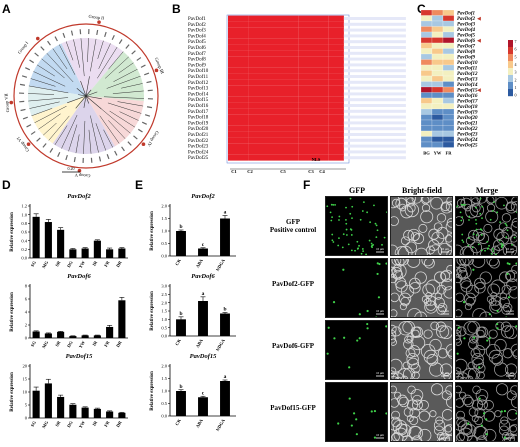  Describe the element at coordinates (293, 284) in the screenshot. I see `row-label: PavDof2-GFP` at that location.